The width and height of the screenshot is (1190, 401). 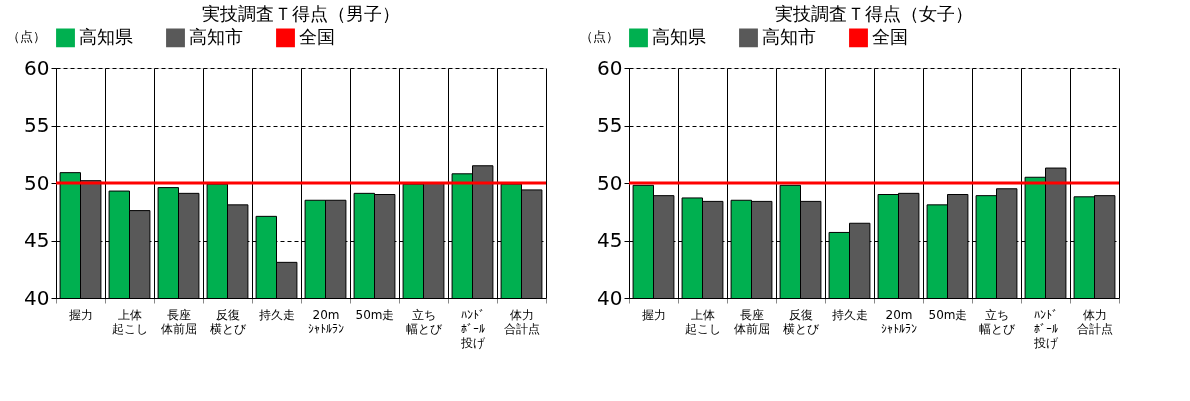 I want to click on chart-title: 実技調査Ｔ得点（女子）, so click(x=874, y=13).